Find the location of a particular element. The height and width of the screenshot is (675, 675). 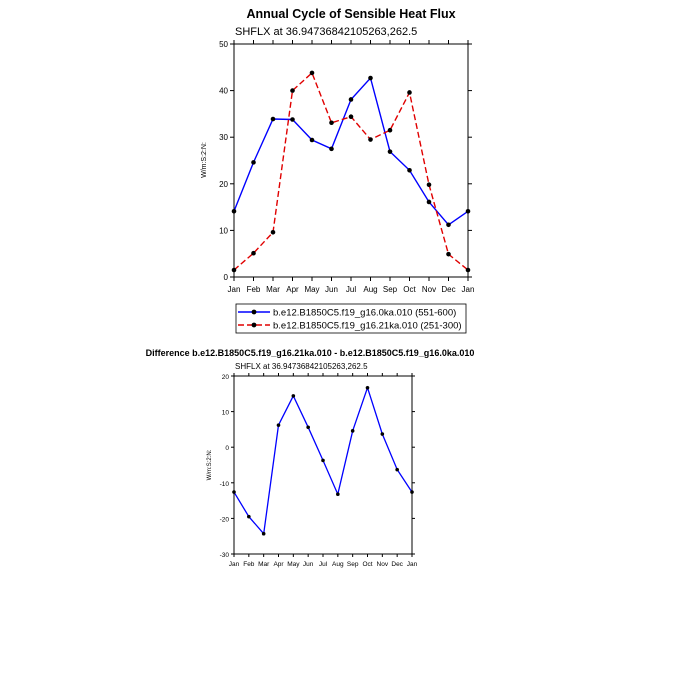

chart2-ytick-label-0: -30 is located at coordinates (225, 555).